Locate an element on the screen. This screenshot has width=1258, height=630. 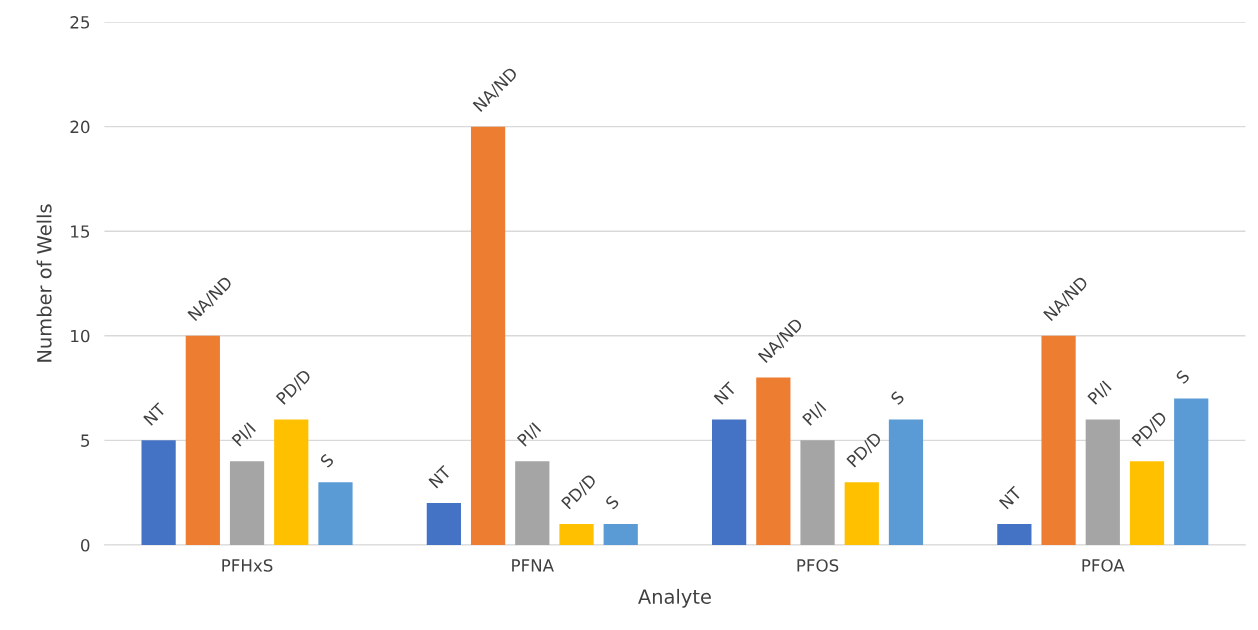
x-axis-title: Analyte is located at coordinates (674, 598).